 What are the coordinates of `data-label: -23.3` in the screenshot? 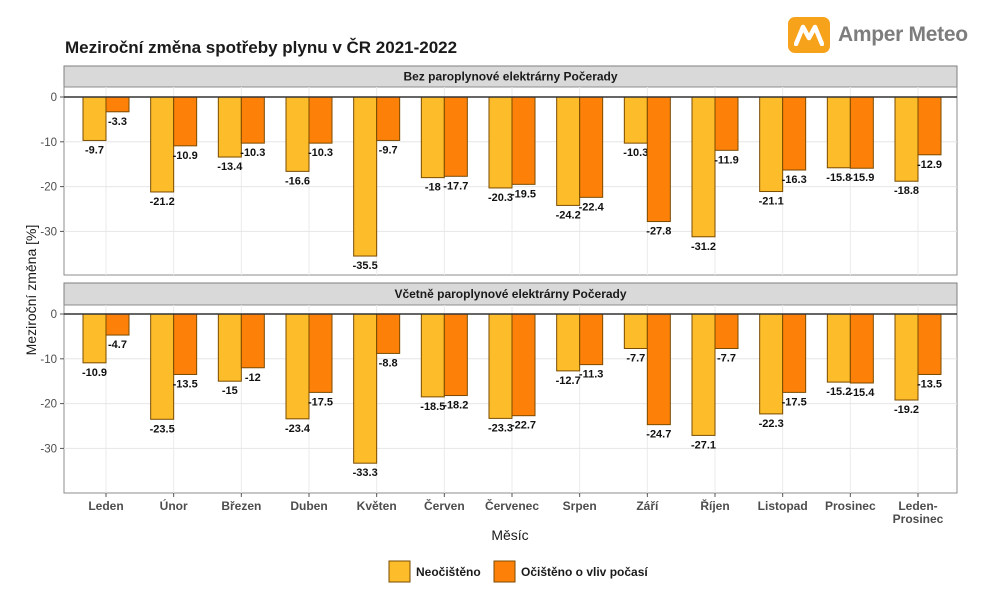 It's located at (500, 428).